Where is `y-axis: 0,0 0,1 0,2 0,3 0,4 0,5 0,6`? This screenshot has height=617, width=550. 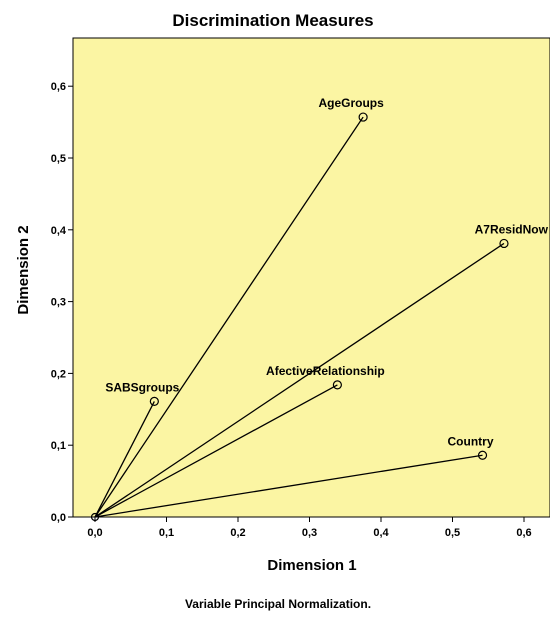 y-axis: 0,0 0,1 0,2 0,3 0,4 0,5 0,6 is located at coordinates (62, 302).